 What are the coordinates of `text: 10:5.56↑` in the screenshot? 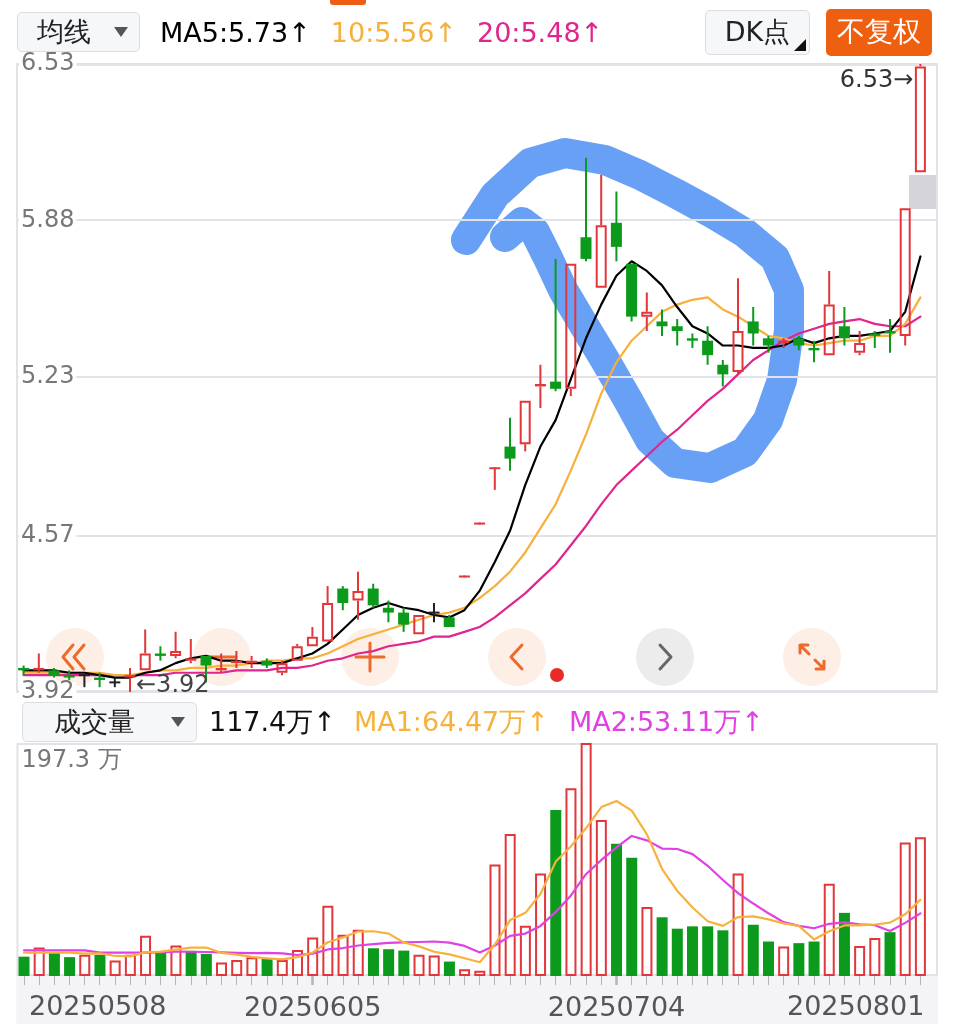 It's located at (393, 32).